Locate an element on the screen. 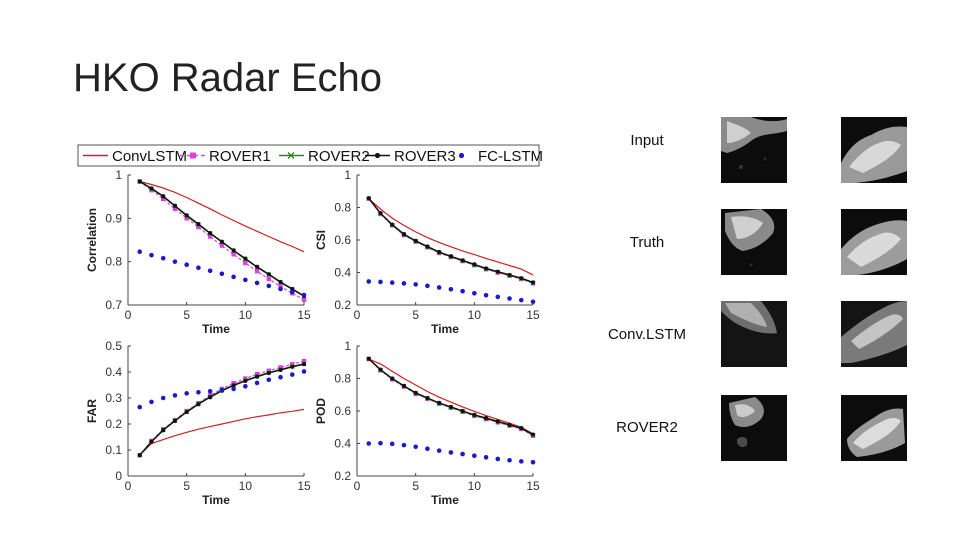  plot-area is located at coordinates (445, 240).